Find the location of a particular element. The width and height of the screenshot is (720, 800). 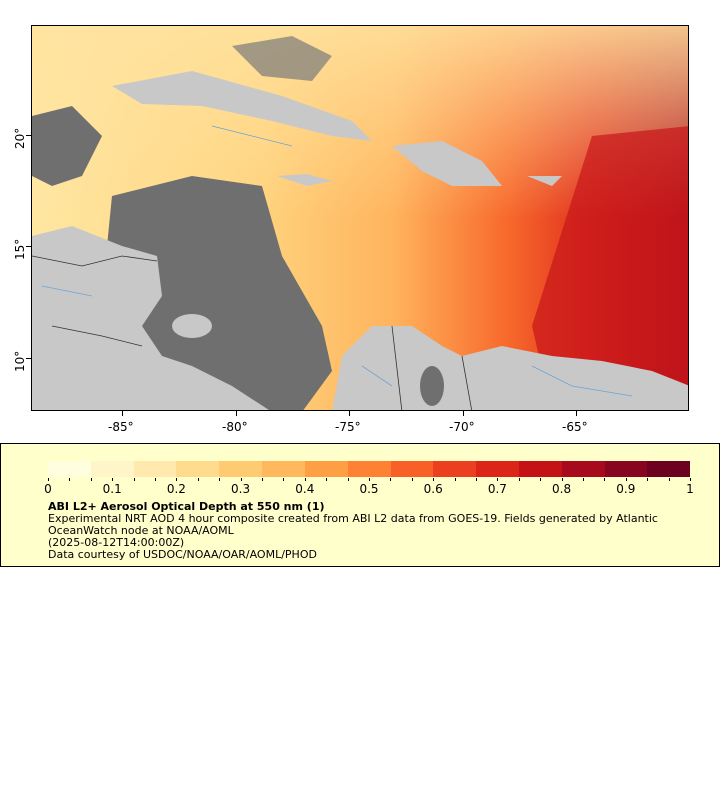

scale-label: 1 is located at coordinates (690, 489).